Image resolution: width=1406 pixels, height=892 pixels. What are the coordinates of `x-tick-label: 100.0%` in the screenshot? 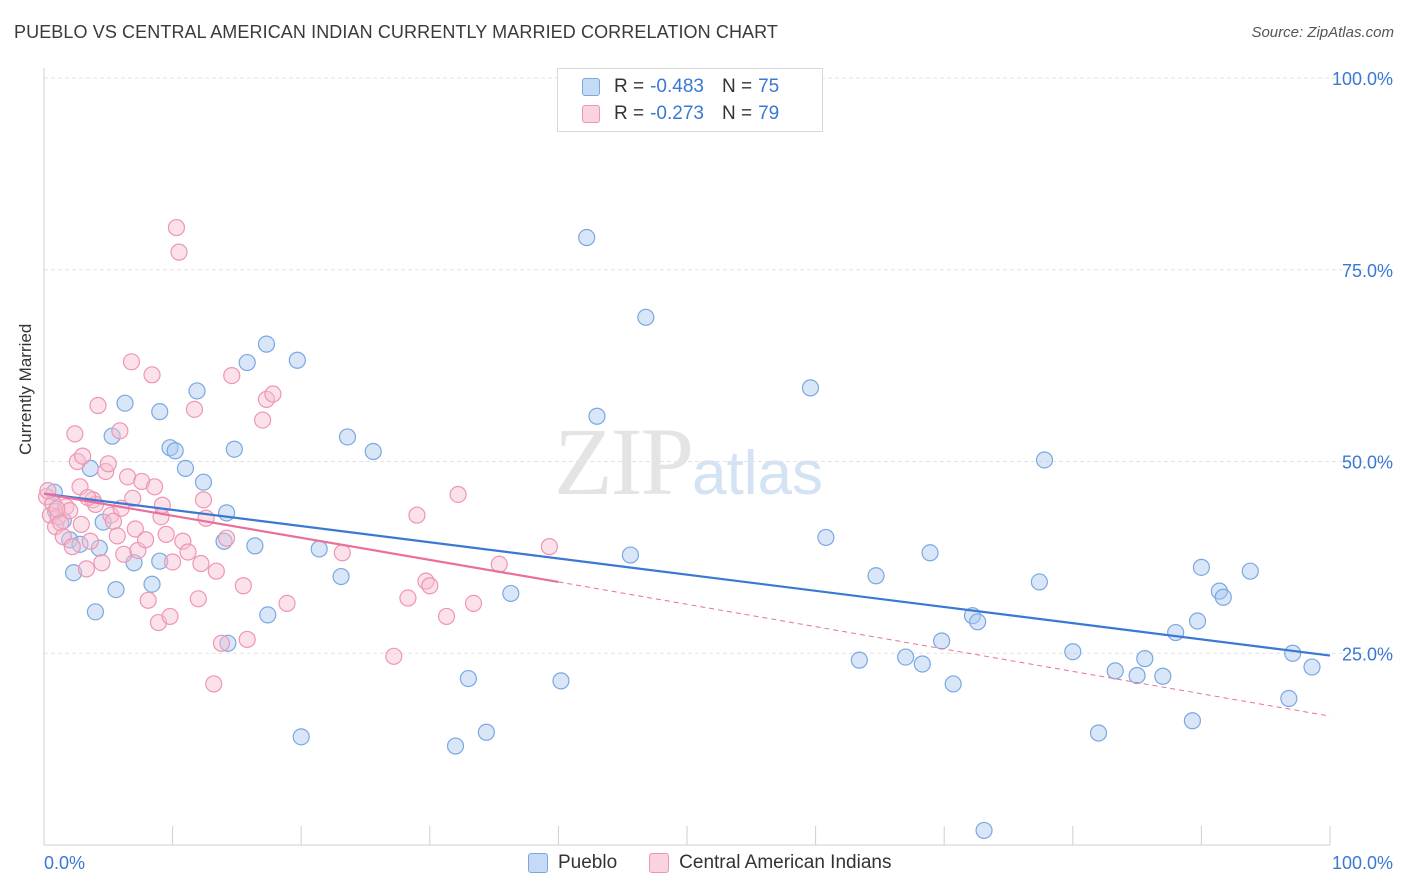 It's located at (1362, 863).